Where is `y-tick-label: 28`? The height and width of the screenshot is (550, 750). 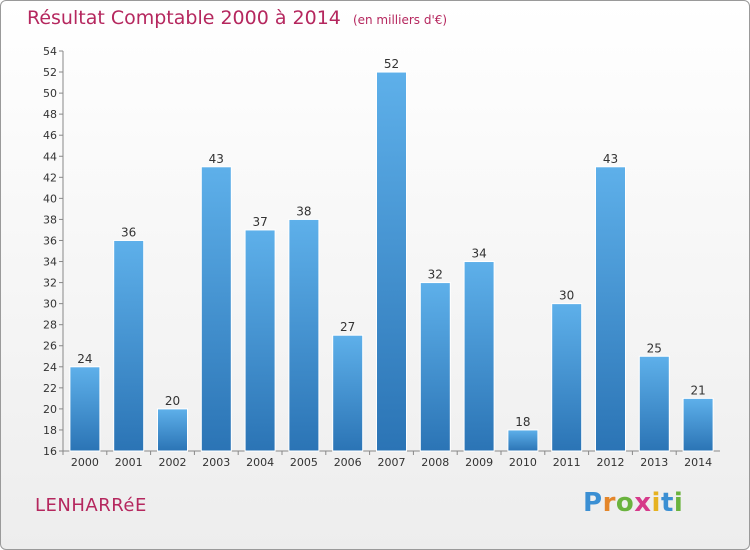 y-tick-label: 28 is located at coordinates (50, 325).